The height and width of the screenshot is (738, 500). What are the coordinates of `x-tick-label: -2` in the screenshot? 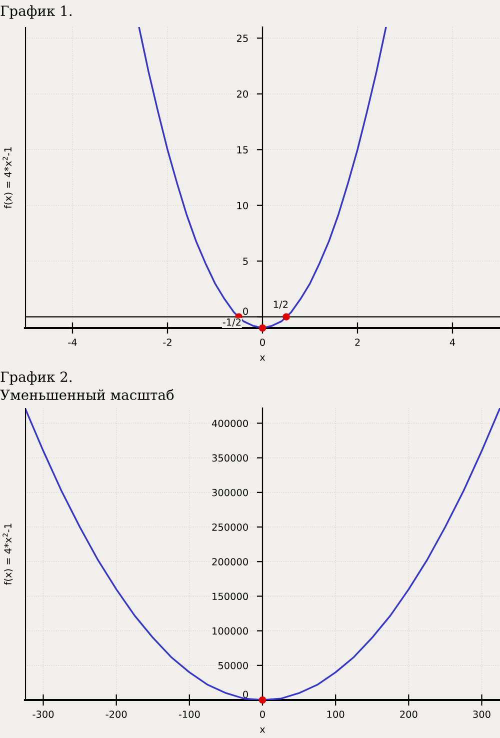 It's located at (167, 342).